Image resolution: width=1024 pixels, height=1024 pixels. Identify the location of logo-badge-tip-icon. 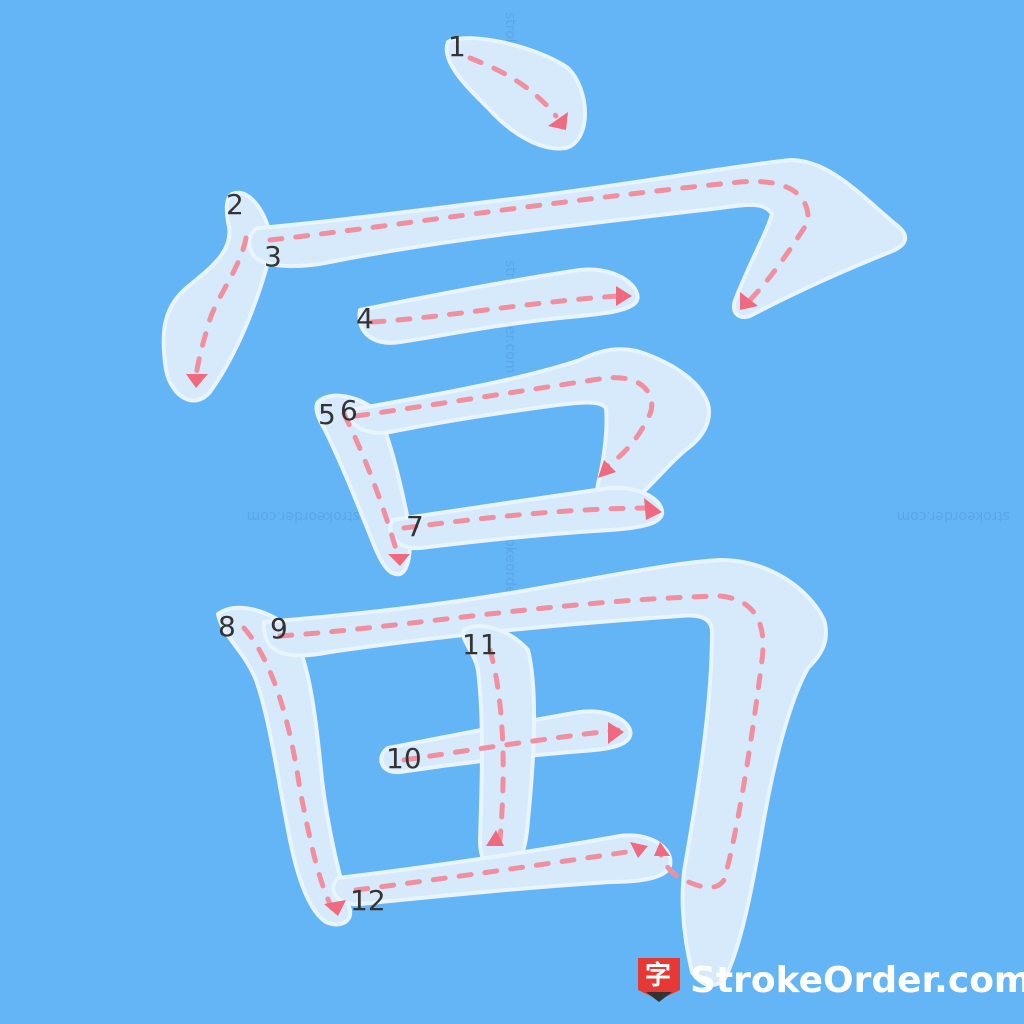
(659, 997).